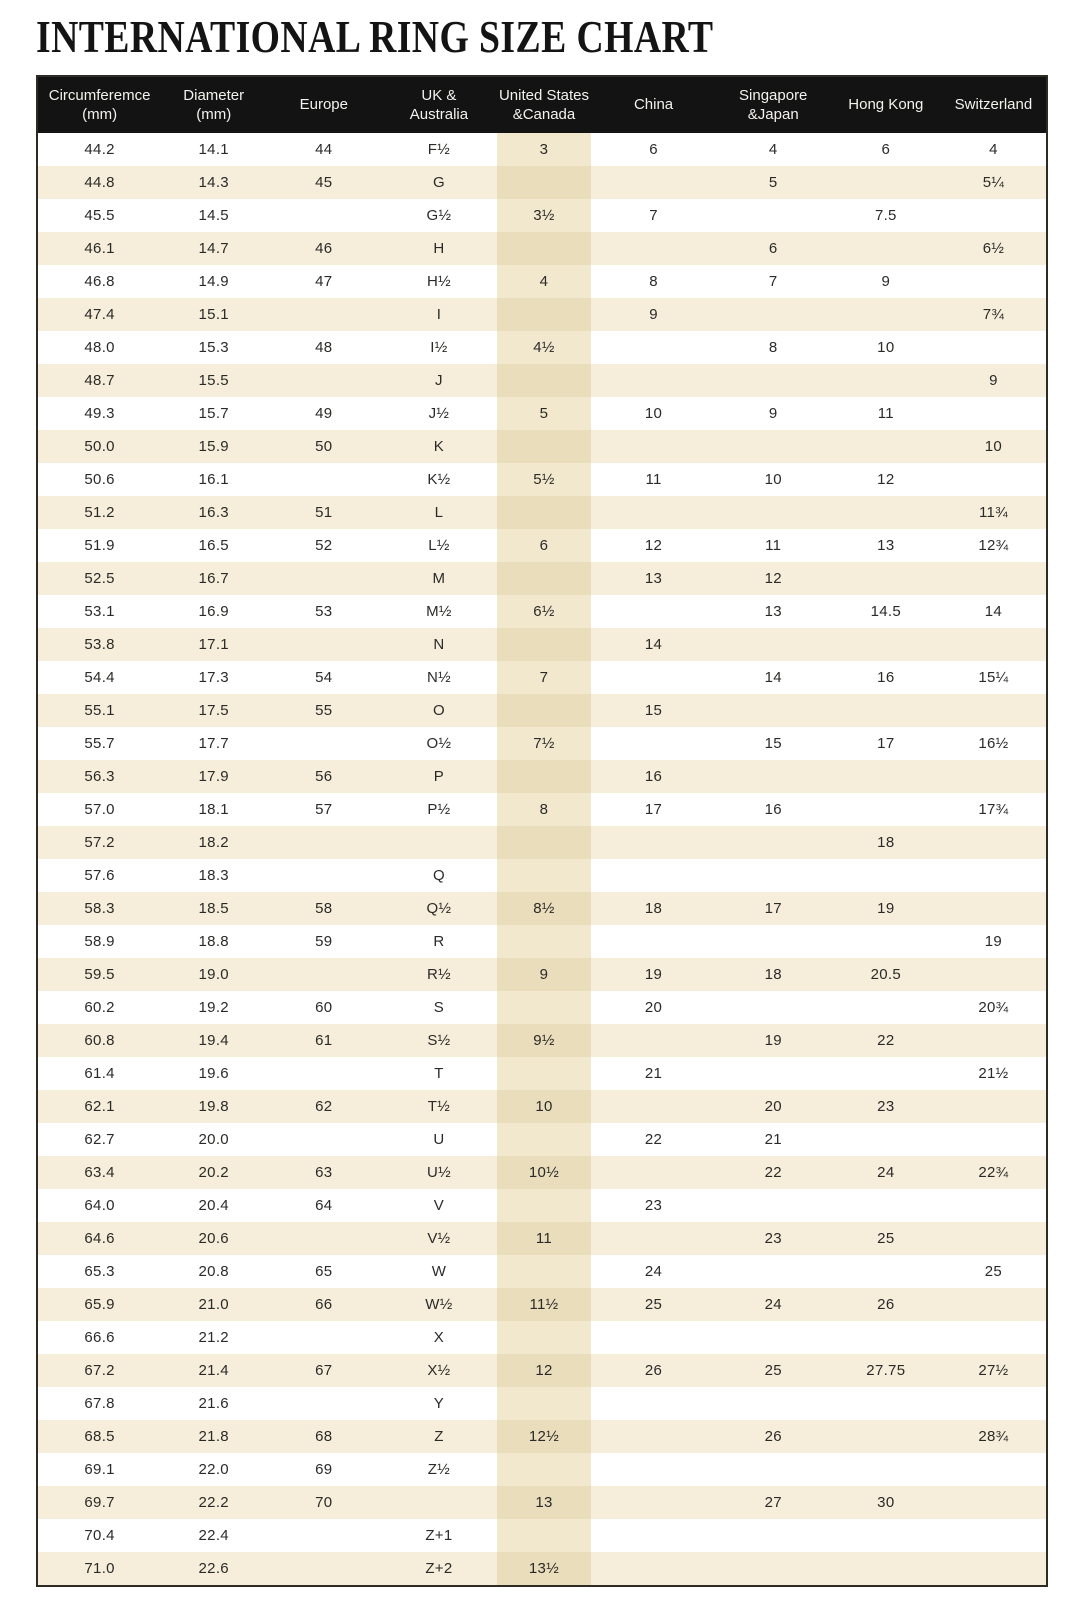 Image resolution: width=1080 pixels, height=1600 pixels. What do you see at coordinates (542, 611) in the screenshot?
I see `table-row: 53.1 16.9 53 M½ 6½ 13 14.5 14` at bounding box center [542, 611].